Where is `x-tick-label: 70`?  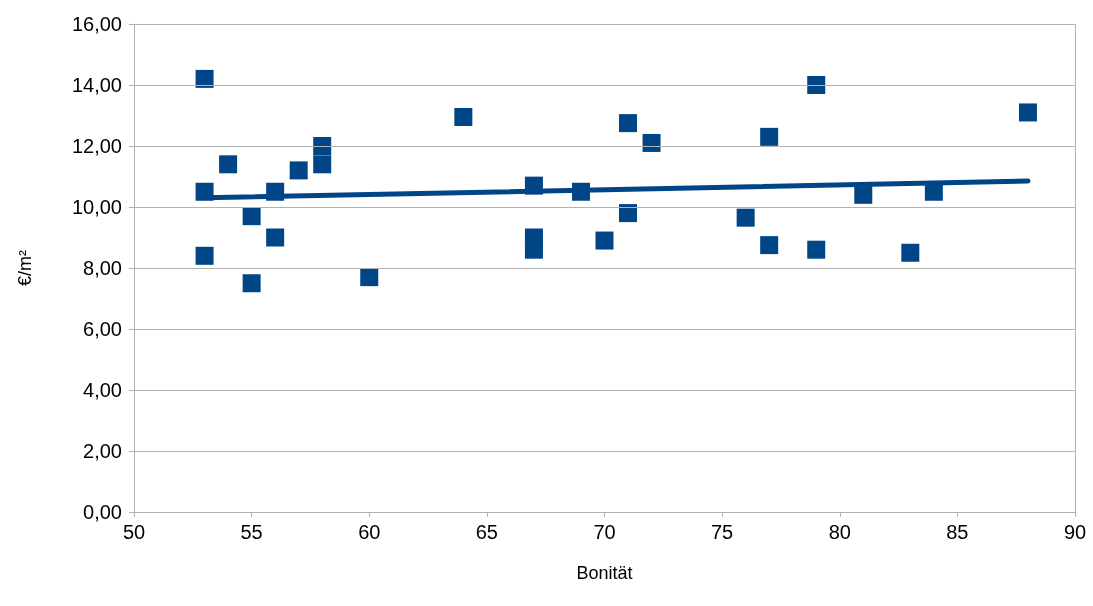 x-tick-label: 70 is located at coordinates (604, 532).